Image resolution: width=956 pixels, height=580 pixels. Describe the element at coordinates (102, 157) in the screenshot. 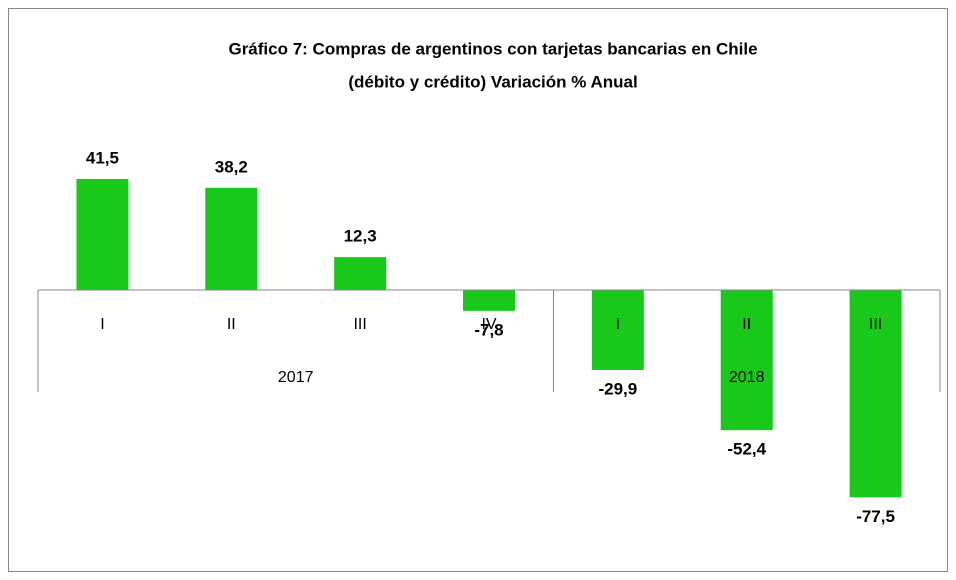

I see `data-label: 41,5` at that location.